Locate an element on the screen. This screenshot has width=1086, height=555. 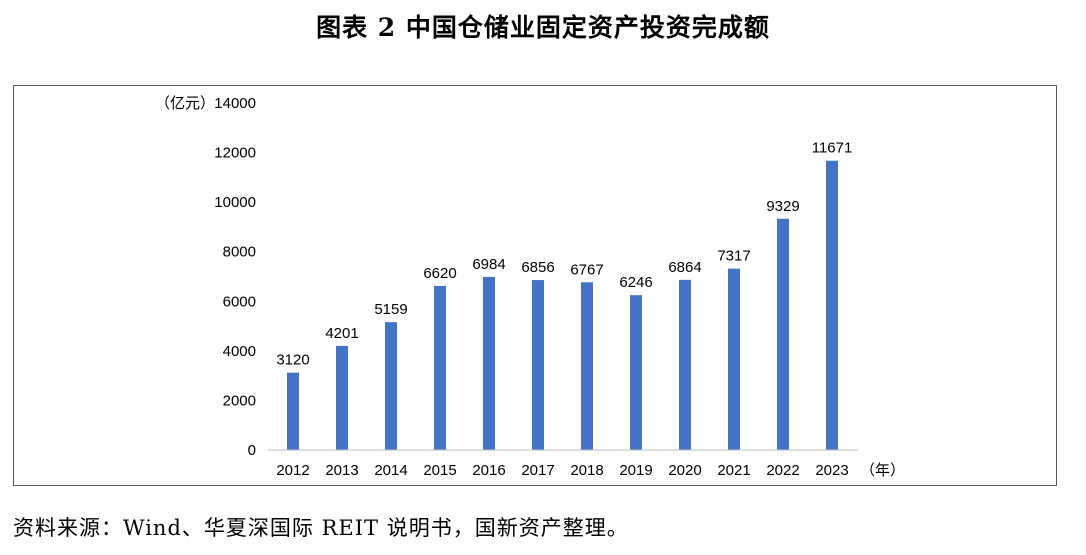
y-tick-label: 14000 is located at coordinates (235, 103).